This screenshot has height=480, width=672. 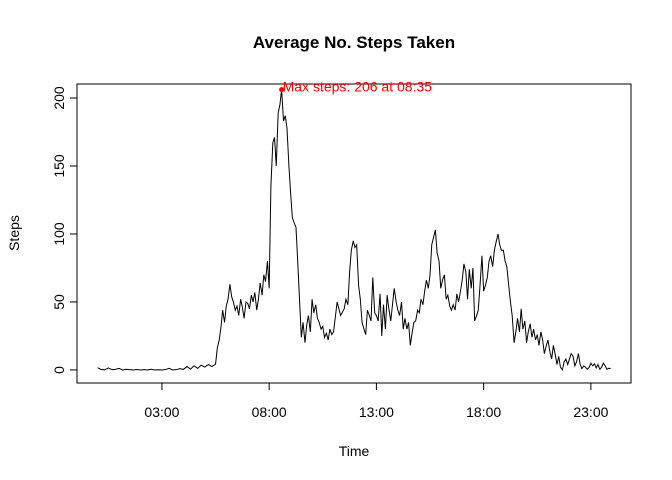 I want to click on x-axis-label: Time, so click(x=354, y=451).